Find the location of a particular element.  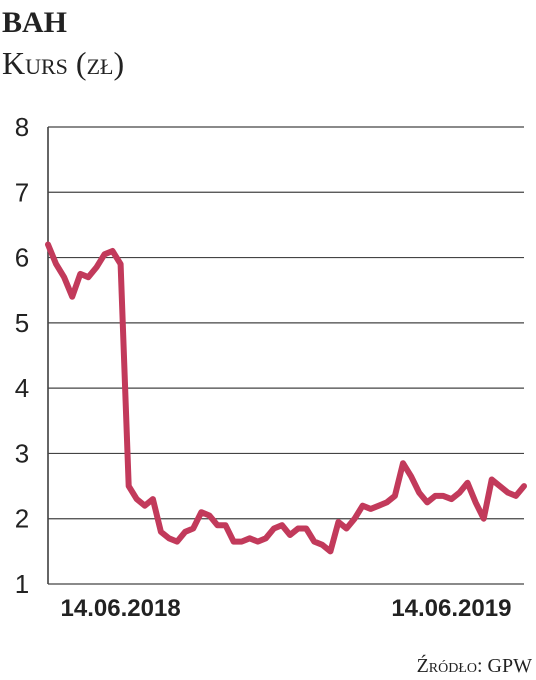

y-tick-label: 3 is located at coordinates (22, 453).